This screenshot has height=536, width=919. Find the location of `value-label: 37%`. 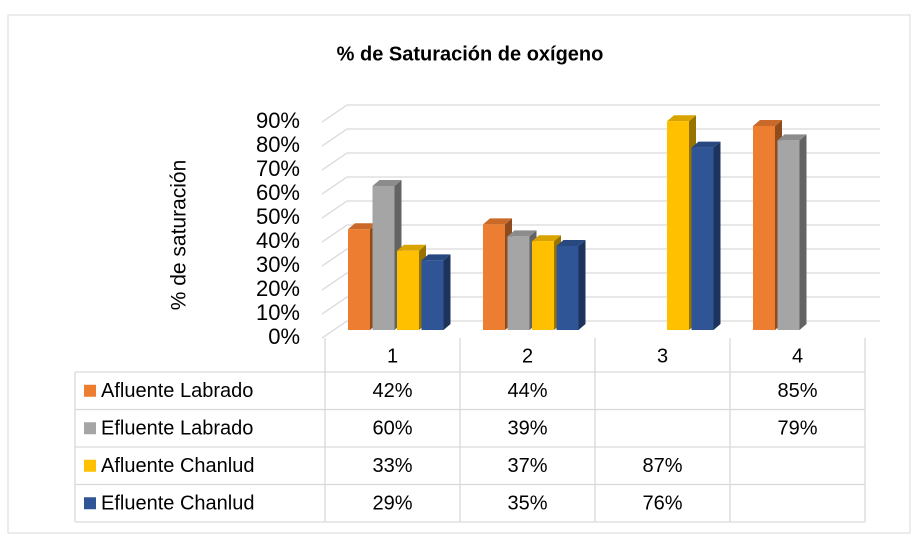

value-label: 37% is located at coordinates (527, 466).